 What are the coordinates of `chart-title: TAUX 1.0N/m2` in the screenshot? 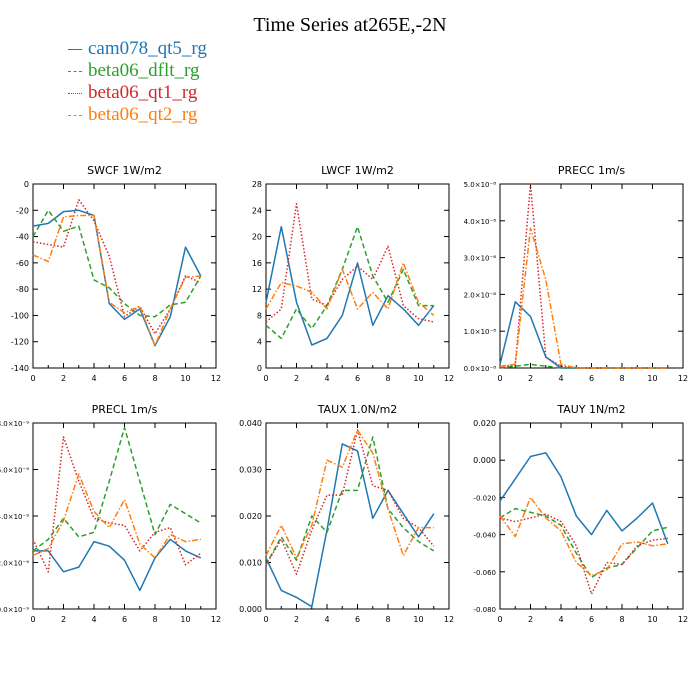 It's located at (357, 409).